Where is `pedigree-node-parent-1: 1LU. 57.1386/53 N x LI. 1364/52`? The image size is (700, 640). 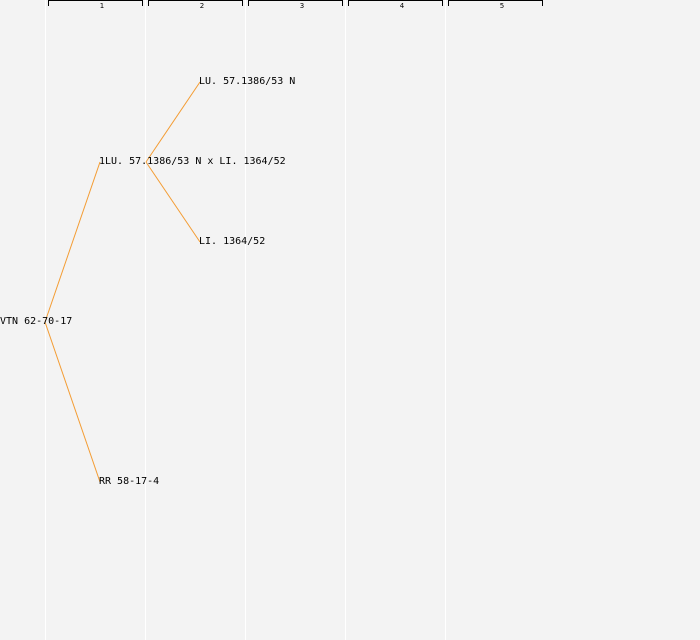 pedigree-node-parent-1: 1LU. 57.1386/53 N x LI. 1364/52 is located at coordinates (192, 161).